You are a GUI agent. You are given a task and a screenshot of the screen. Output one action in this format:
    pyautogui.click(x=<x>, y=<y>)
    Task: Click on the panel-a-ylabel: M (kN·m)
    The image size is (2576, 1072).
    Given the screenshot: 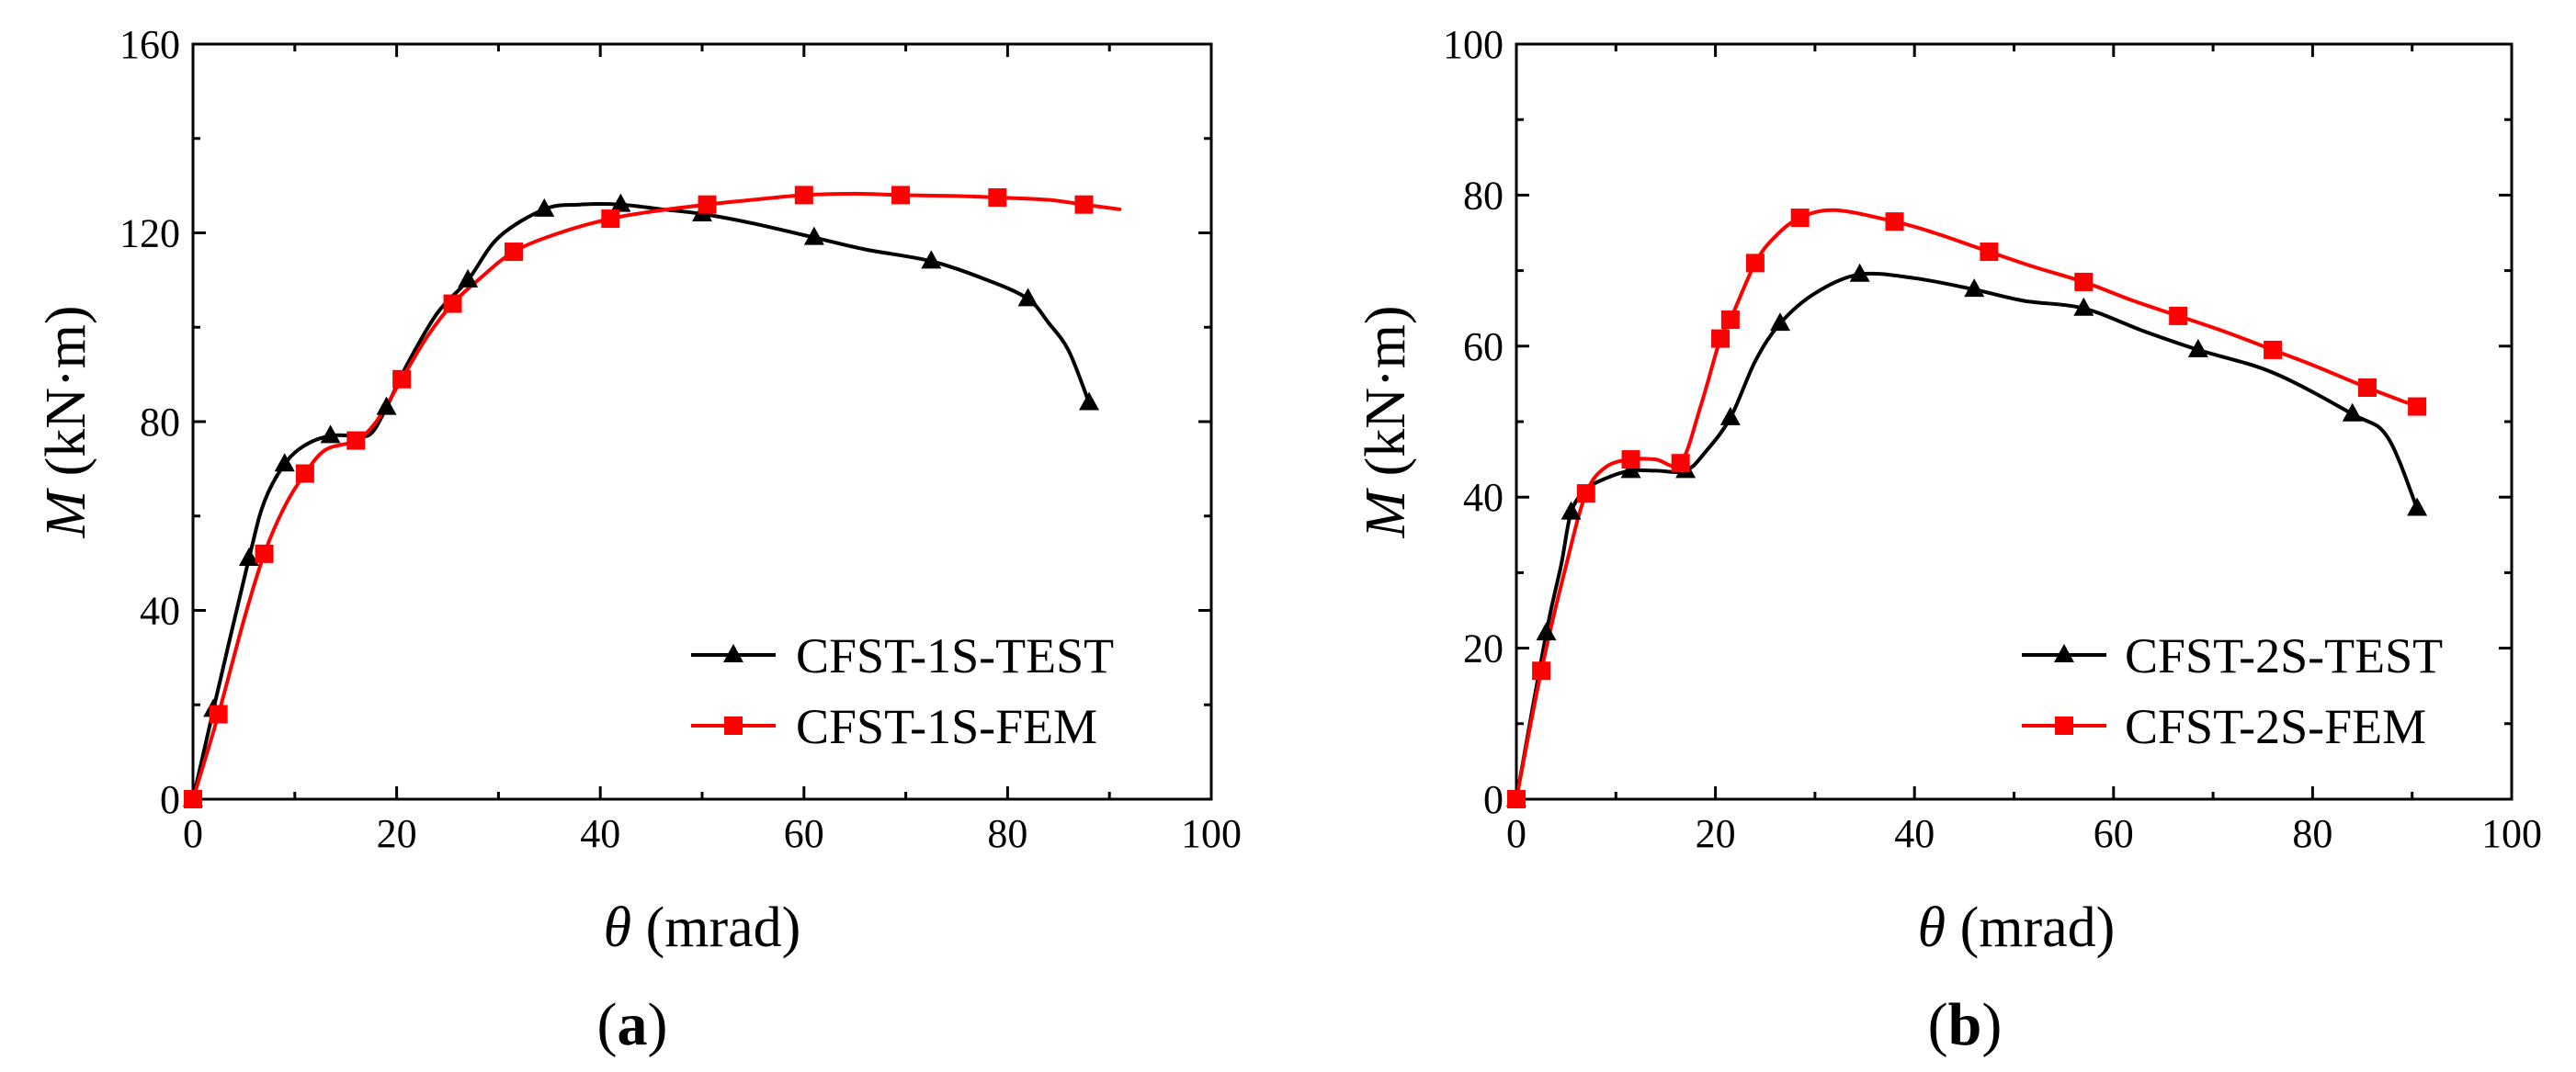 What is the action you would take?
    pyautogui.click(x=66, y=421)
    